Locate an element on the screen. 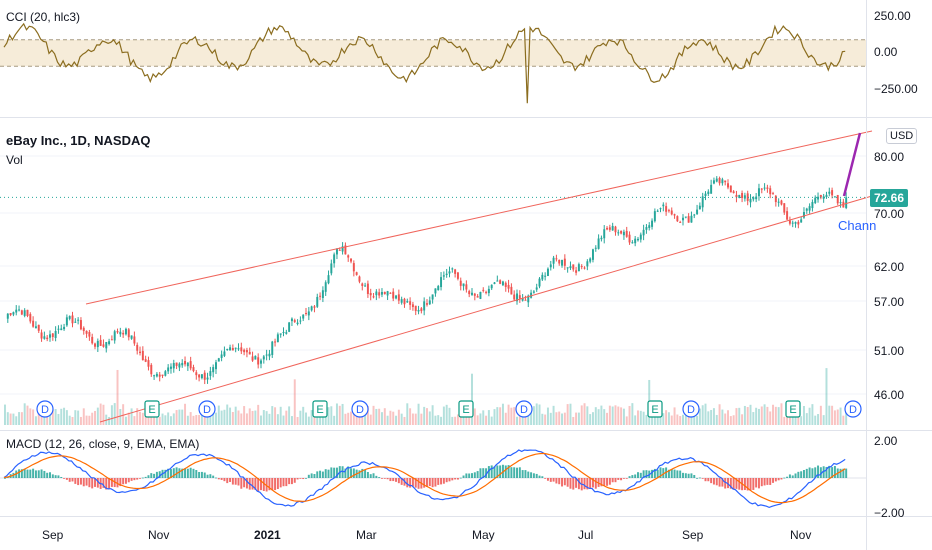 This screenshot has height=550, width=932. time-axis-label: Nov is located at coordinates (801, 535).